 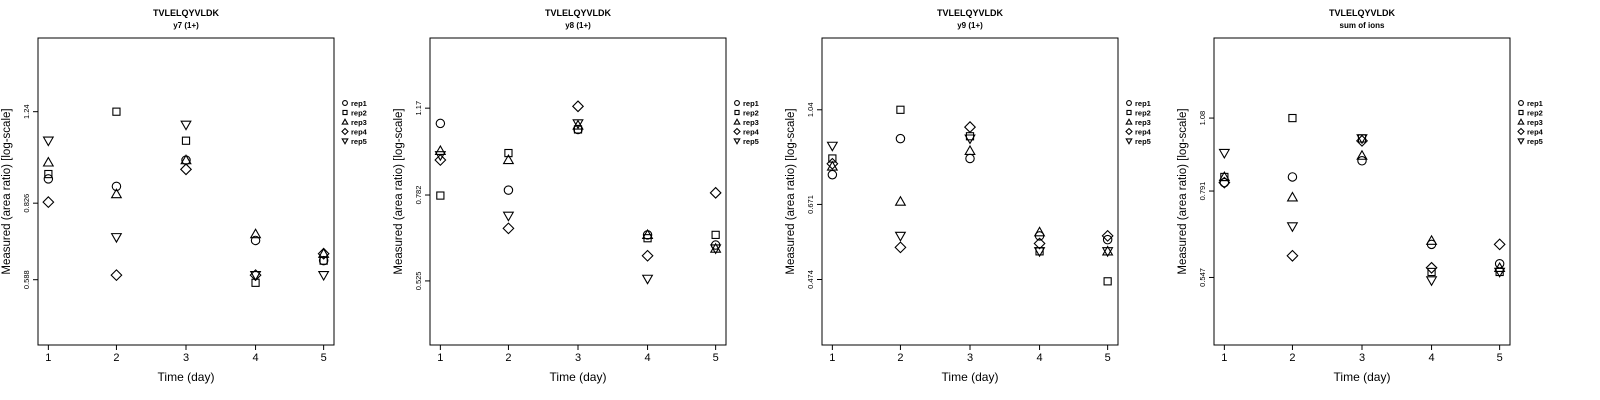 What do you see at coordinates (810, 279) in the screenshot?
I see `y-tick-label: 0.474` at bounding box center [810, 279].